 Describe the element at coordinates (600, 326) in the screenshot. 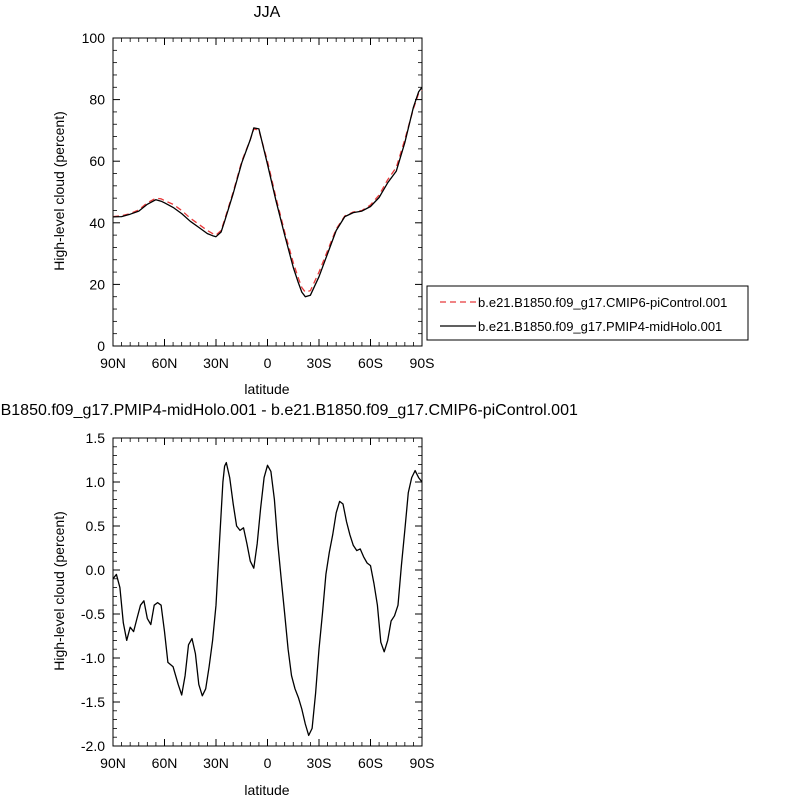

I see `legend-label-1: b.e21.B1850.f09_g17.PMIP4-midHolo.001` at that location.